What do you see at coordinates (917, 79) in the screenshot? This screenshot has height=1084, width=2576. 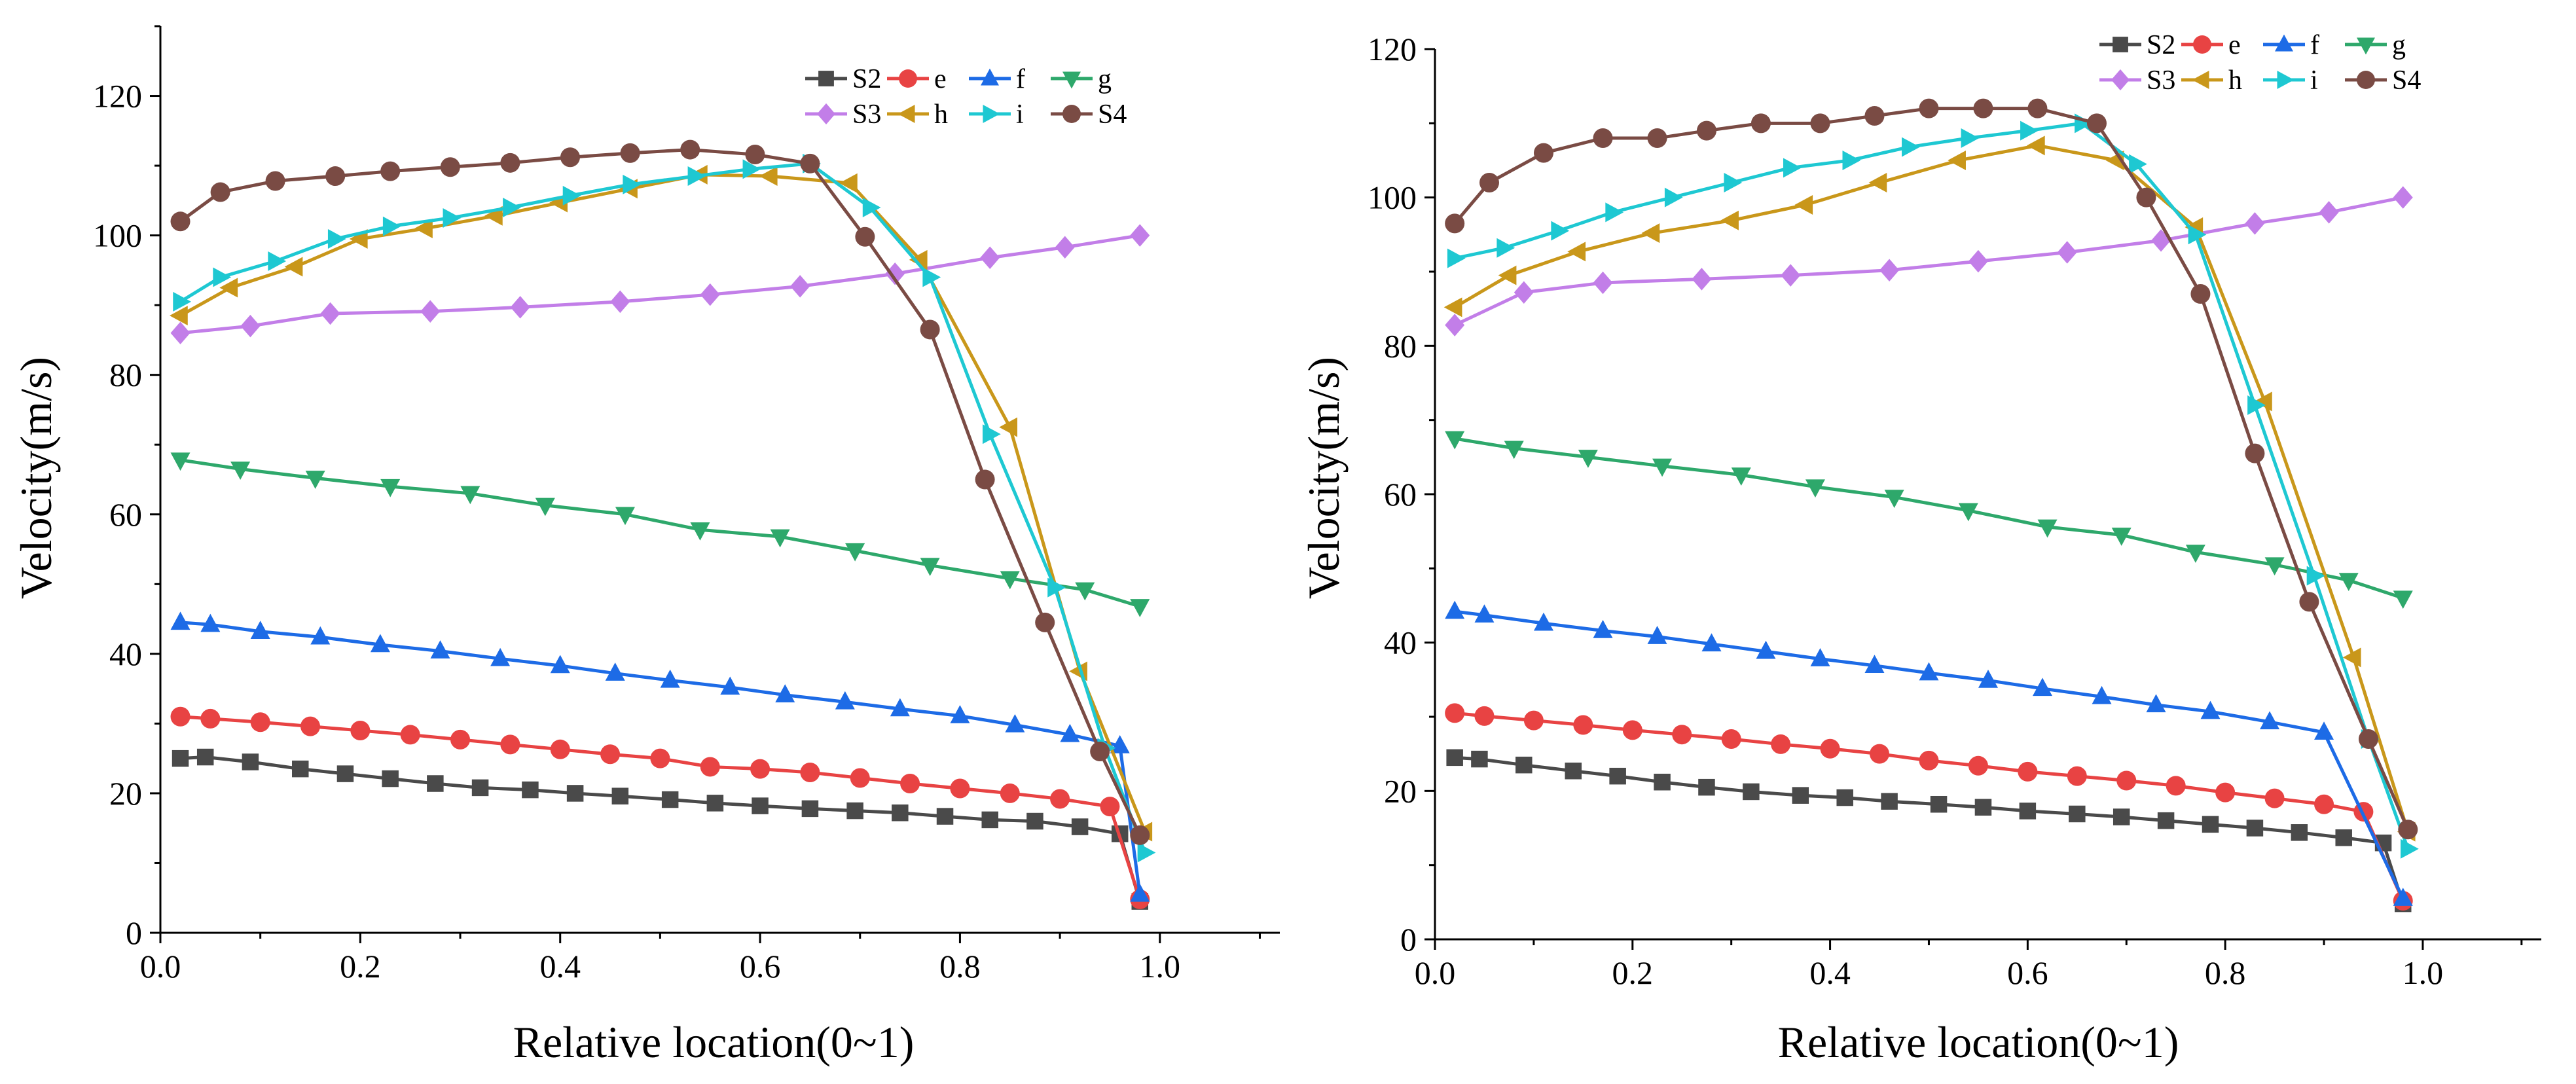 I see `legend-item-e: e` at bounding box center [917, 79].